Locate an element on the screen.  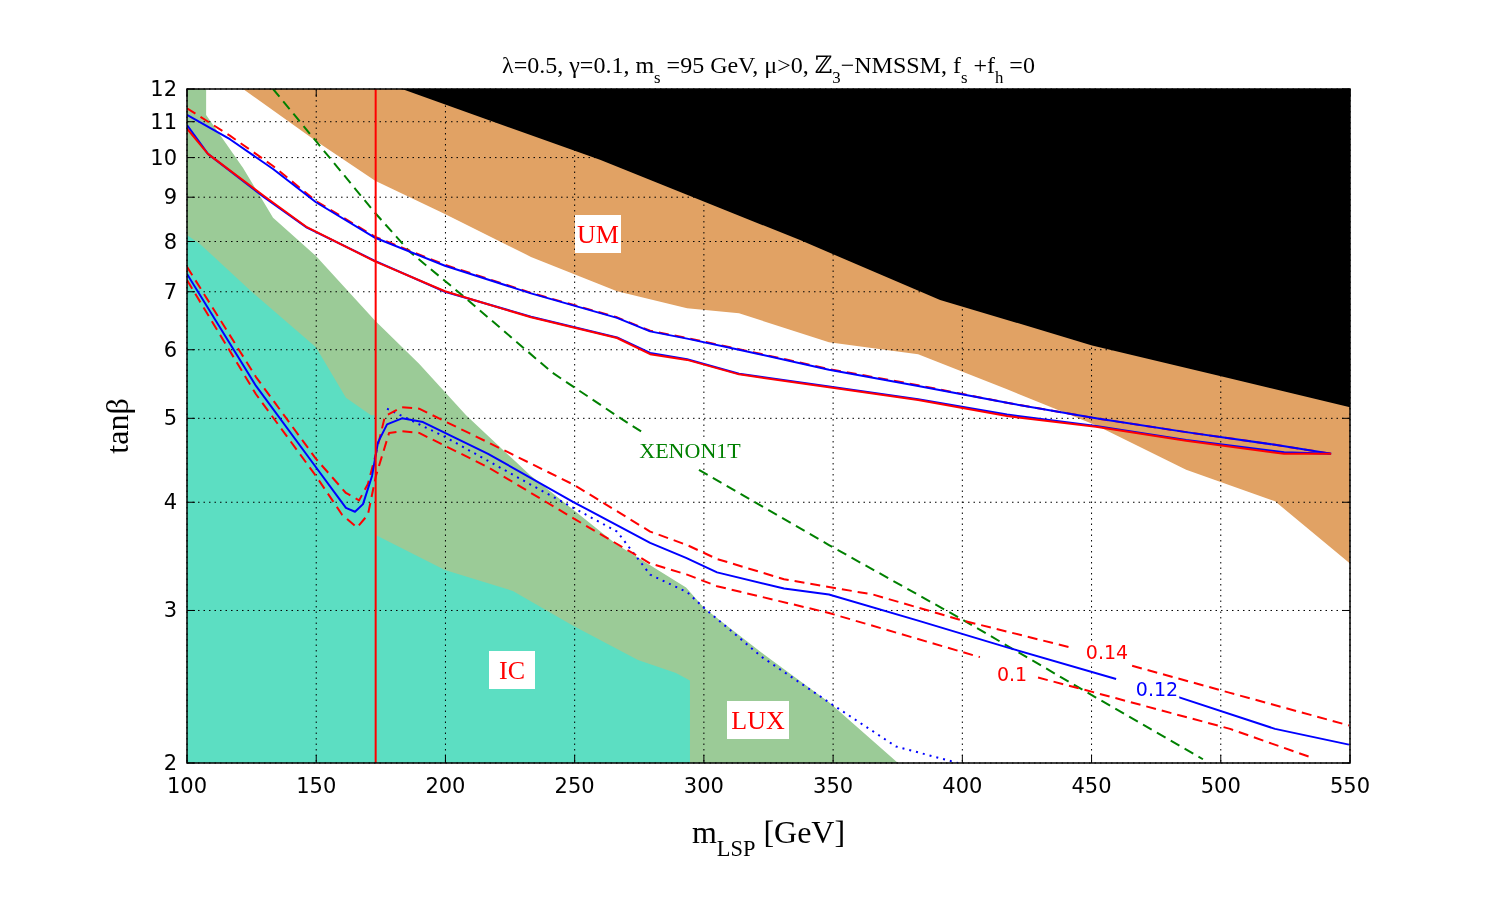
y-tick-label: 7 is located at coordinates (170, 291).